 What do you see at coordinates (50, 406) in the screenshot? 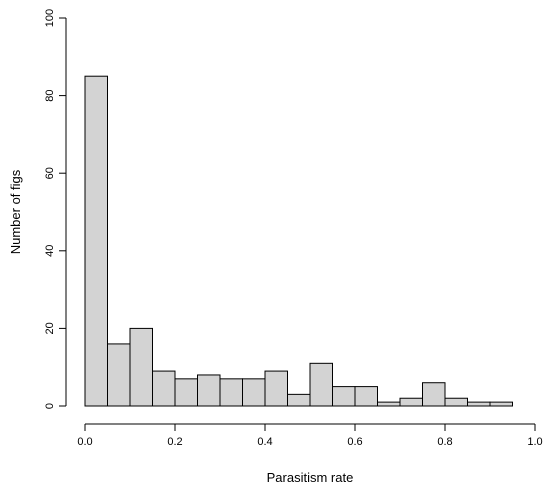
I see `y-tick-label: 0` at bounding box center [50, 406].